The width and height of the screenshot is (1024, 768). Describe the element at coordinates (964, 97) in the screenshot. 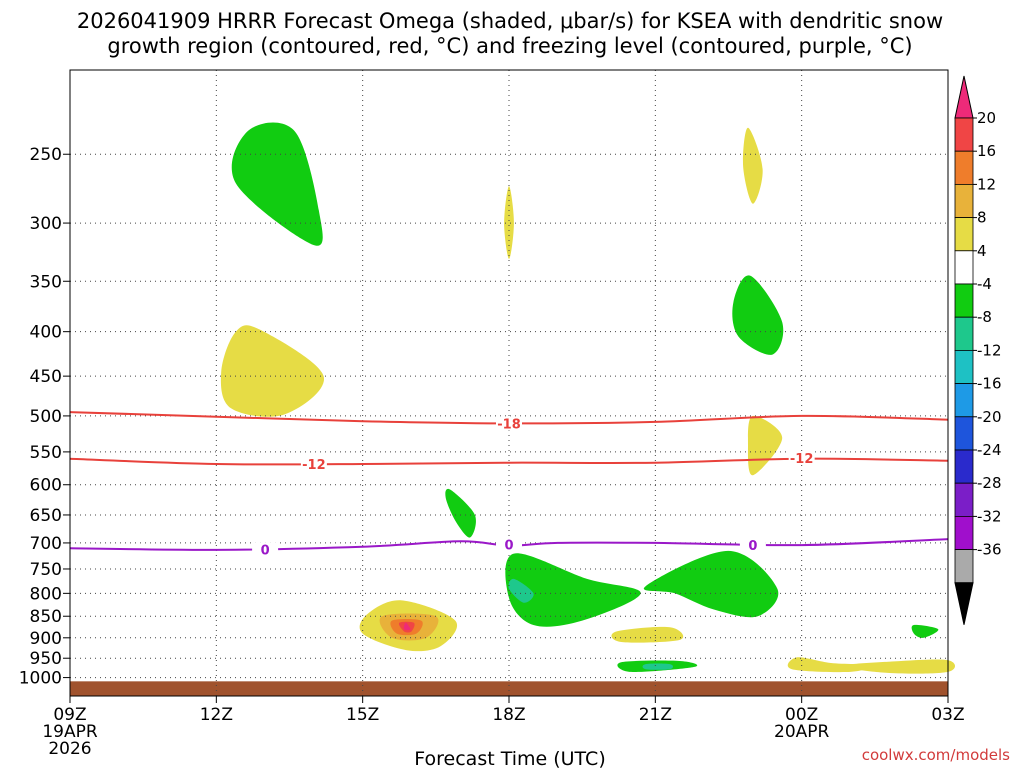

I see `colorbar-top-arrow` at that location.